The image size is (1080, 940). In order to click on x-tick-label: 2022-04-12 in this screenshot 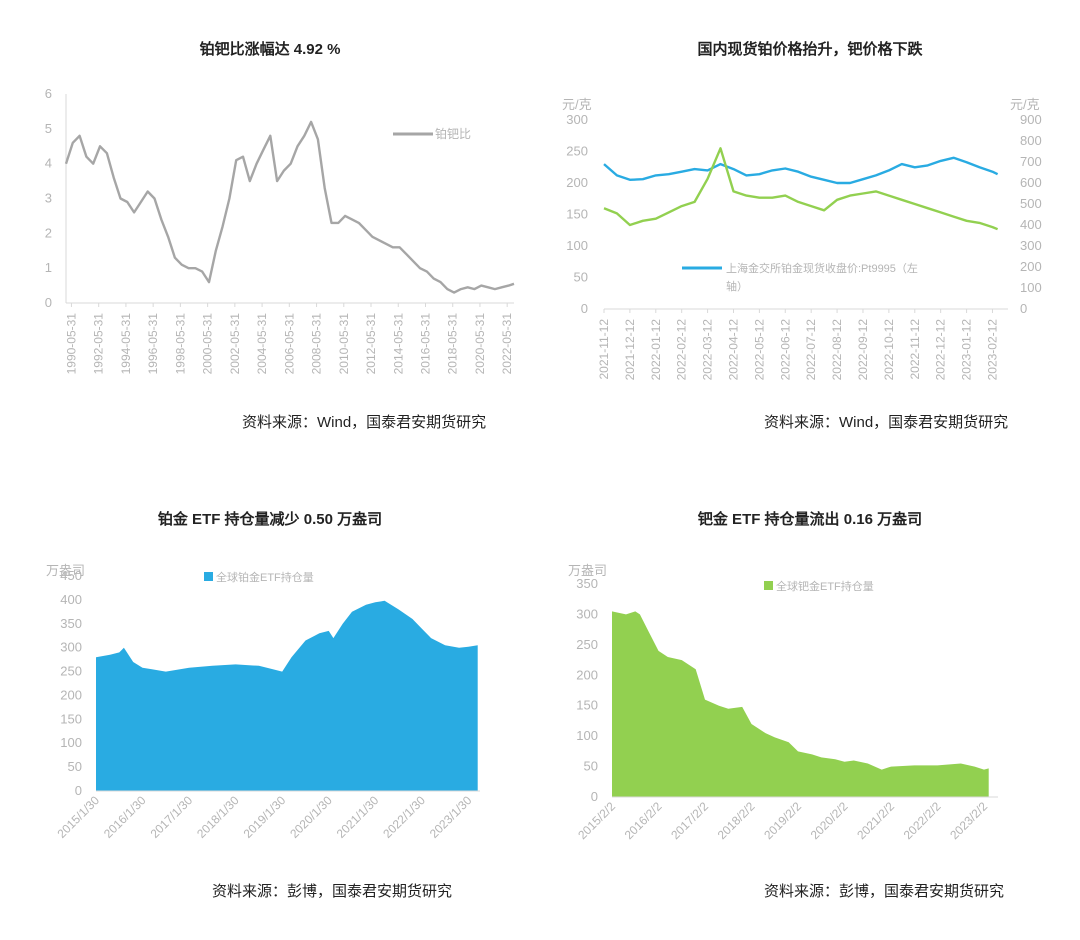, I will do `click(733, 350)`.